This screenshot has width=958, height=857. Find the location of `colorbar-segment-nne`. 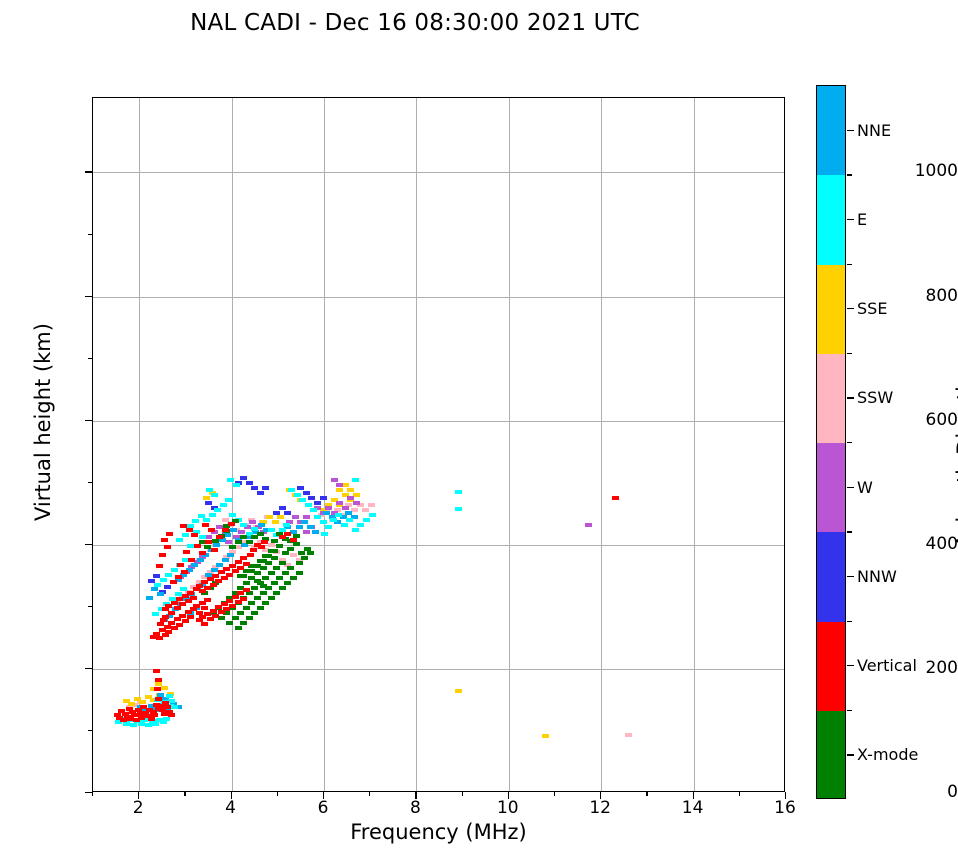

colorbar-segment-nne is located at coordinates (831, 131).